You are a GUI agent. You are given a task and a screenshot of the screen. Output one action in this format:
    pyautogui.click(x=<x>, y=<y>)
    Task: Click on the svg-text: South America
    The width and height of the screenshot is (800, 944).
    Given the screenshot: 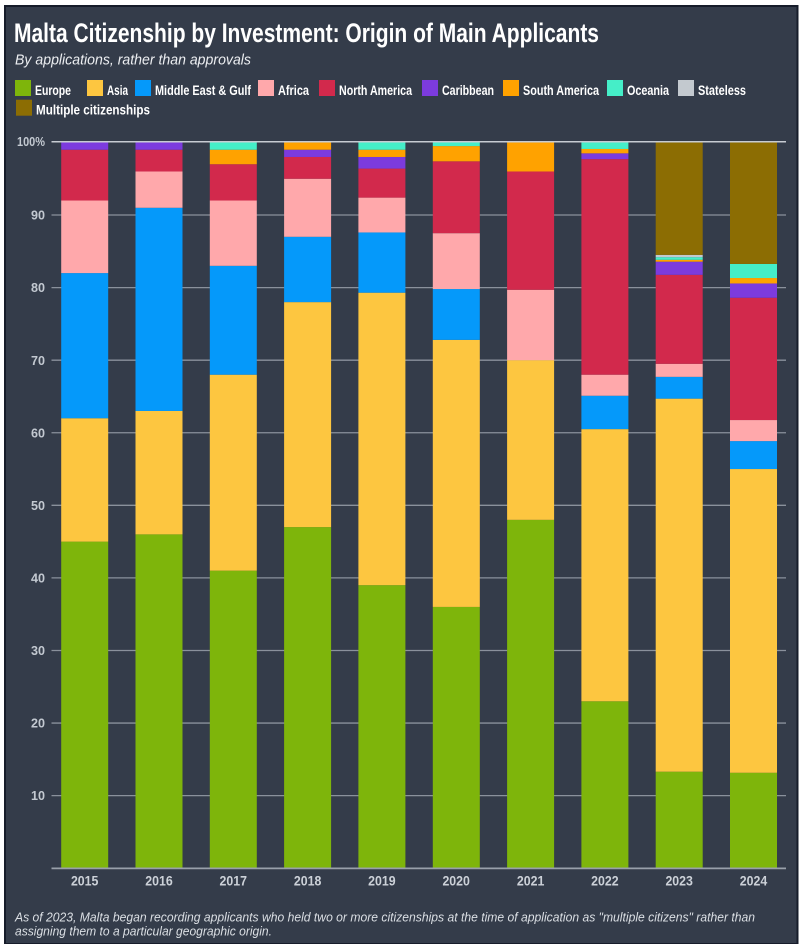 What is the action you would take?
    pyautogui.click(x=561, y=90)
    